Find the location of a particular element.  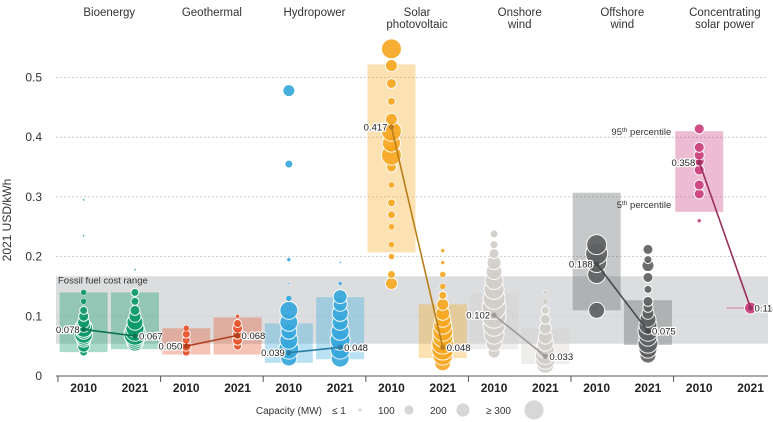

technology-label: Bioenergy is located at coordinates (109, 13).